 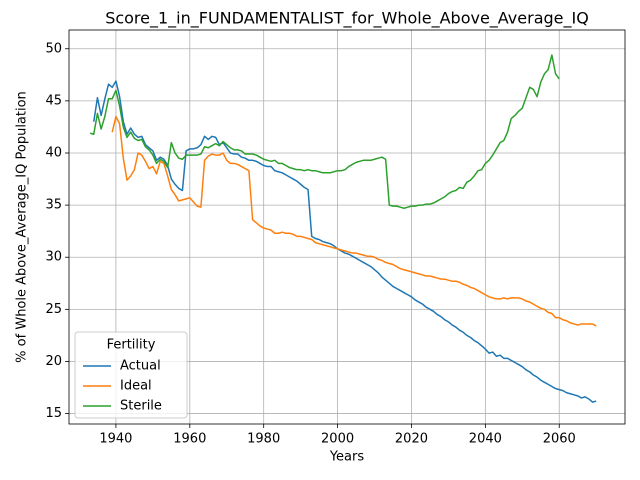 What do you see at coordinates (136, 386) in the screenshot?
I see `legend-label: Ideal` at bounding box center [136, 386].